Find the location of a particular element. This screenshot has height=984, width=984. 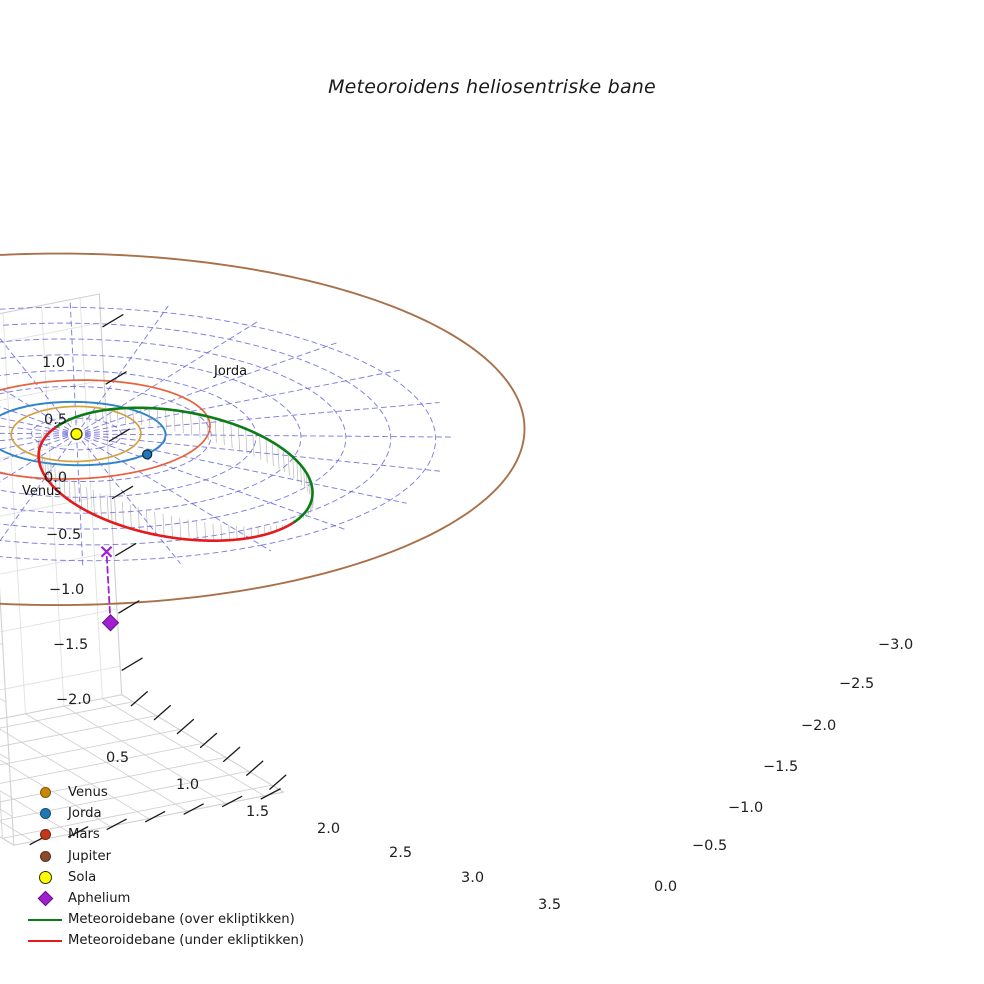

legend-item-orbit-below: Meteoroidebane (under ekliptikken) is located at coordinates (172, 940).